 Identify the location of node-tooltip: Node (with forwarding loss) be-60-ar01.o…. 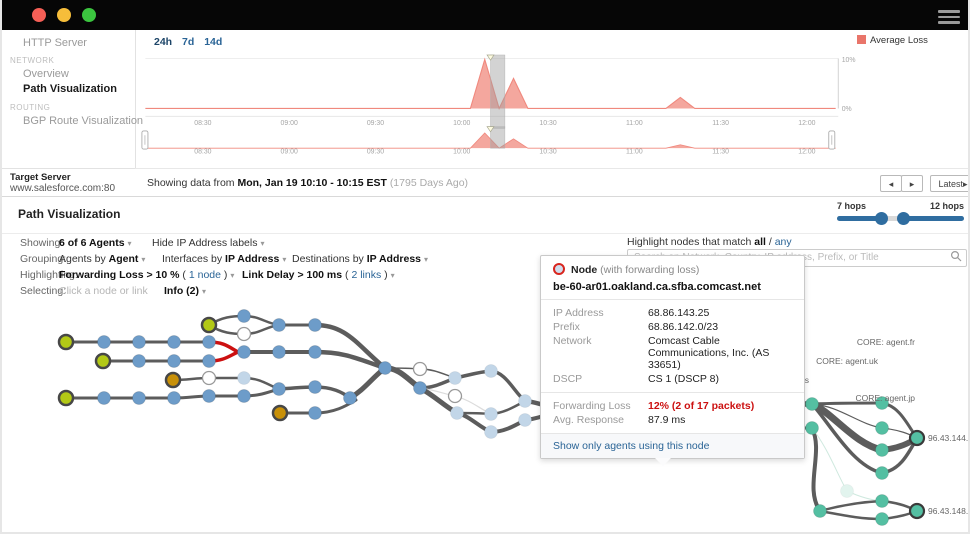
(672, 360).